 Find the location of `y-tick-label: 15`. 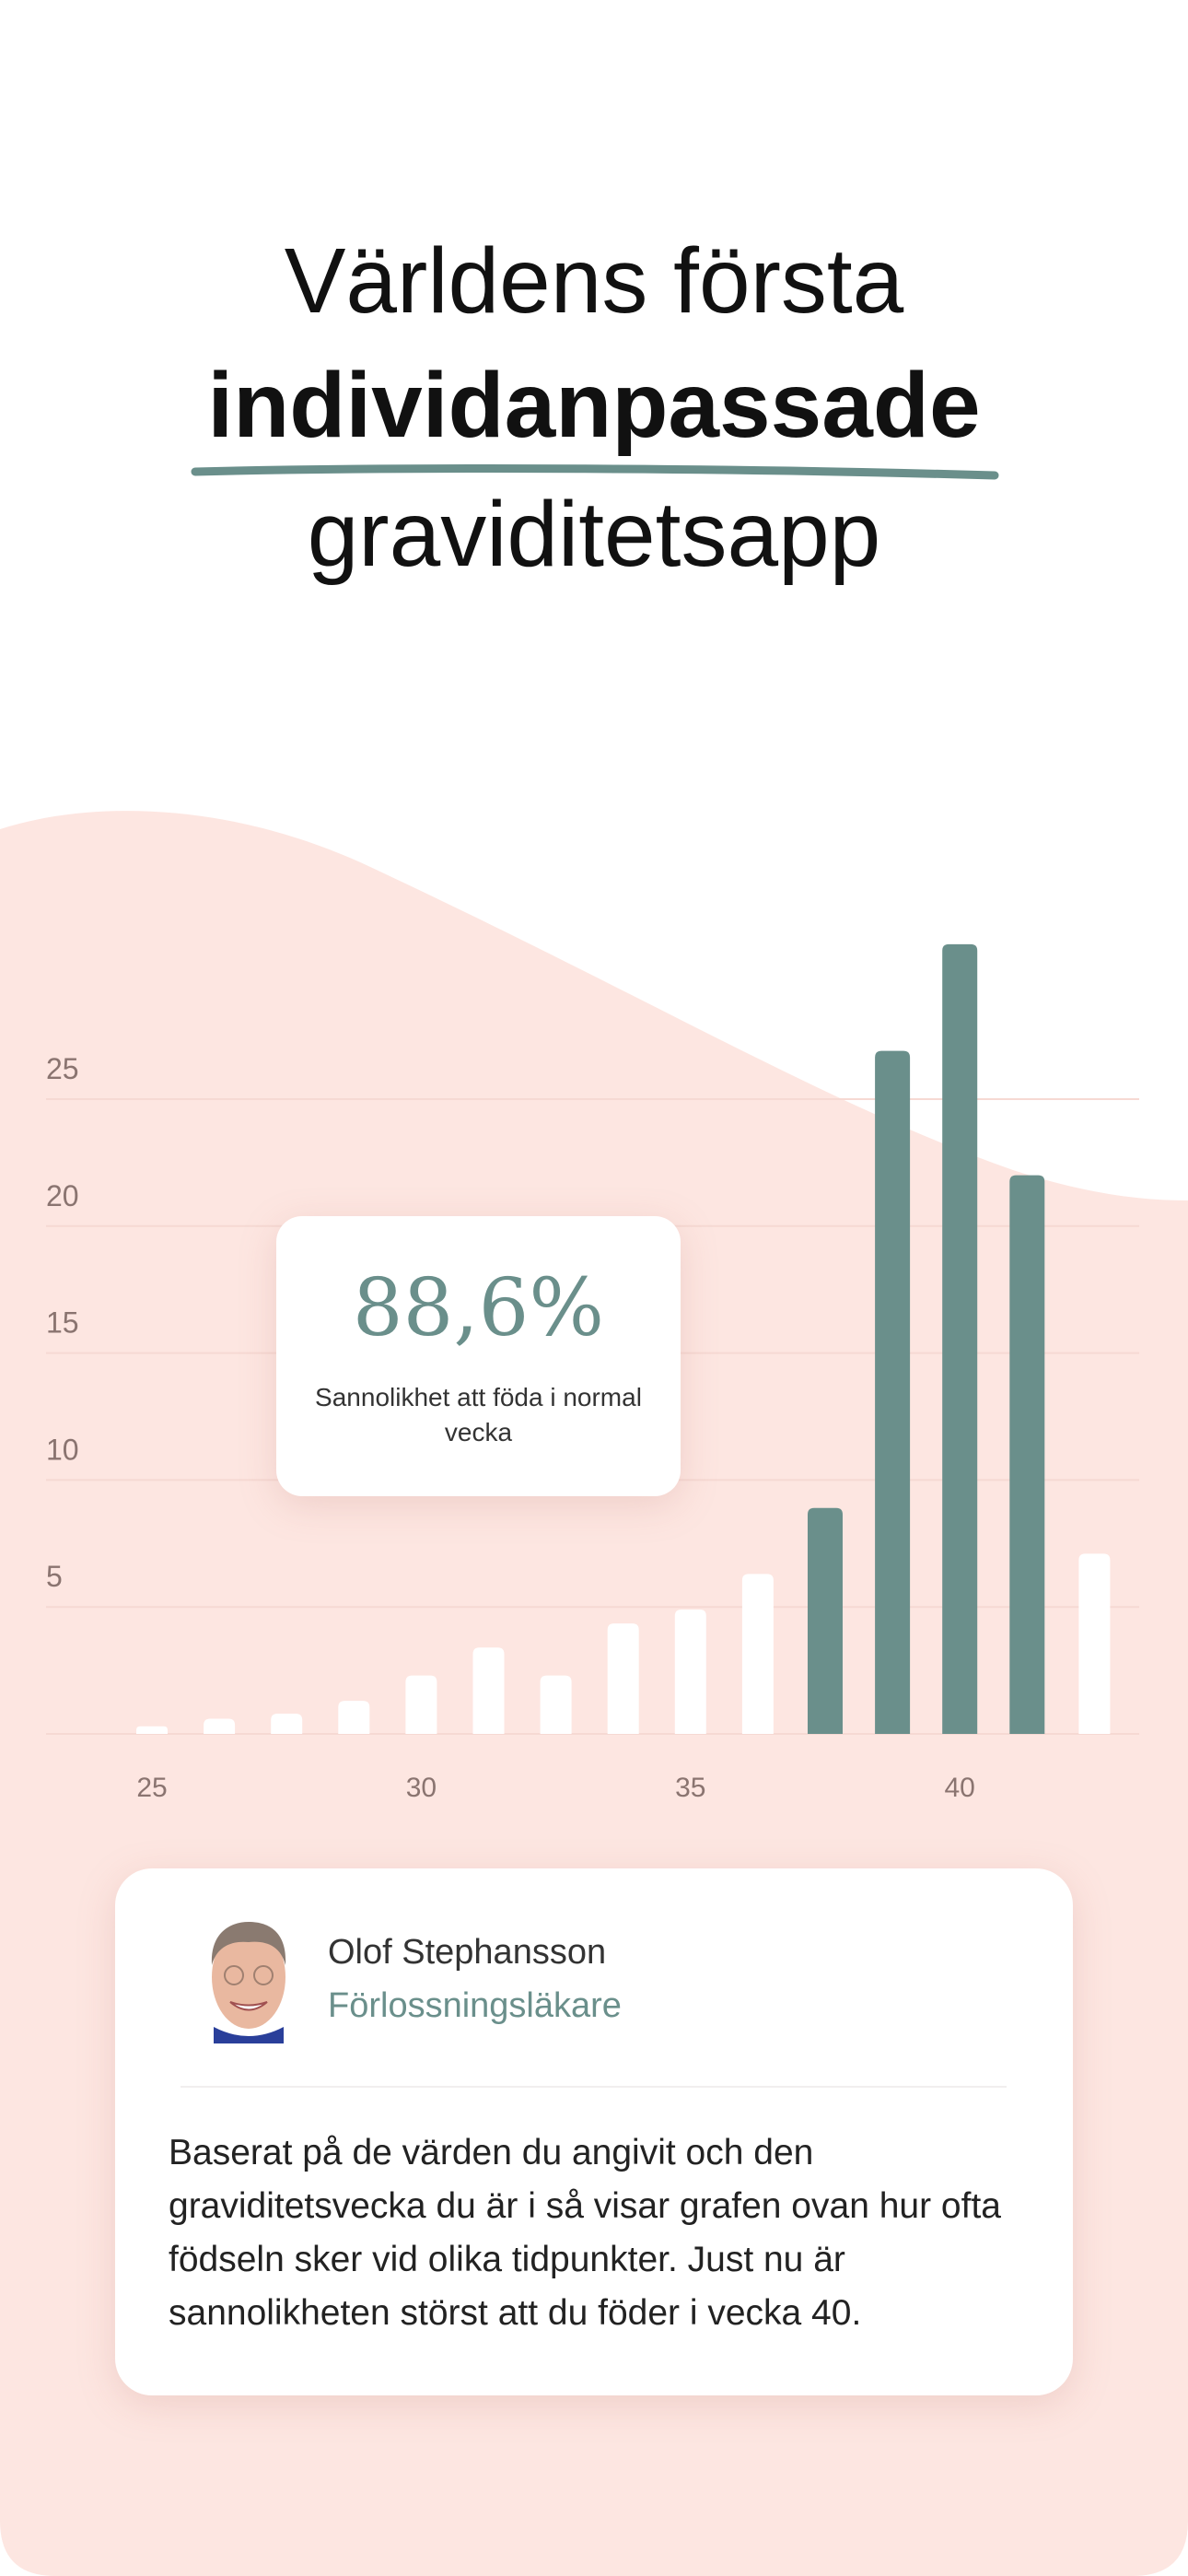

y-tick-label: 15 is located at coordinates (63, 1323).